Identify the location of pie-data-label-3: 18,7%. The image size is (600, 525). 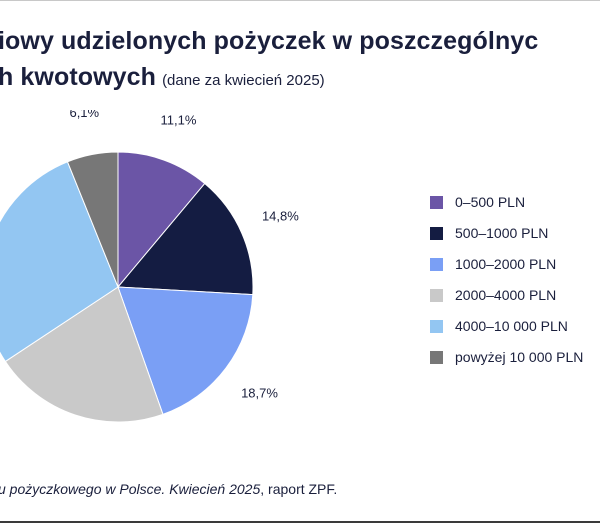
(259, 392).